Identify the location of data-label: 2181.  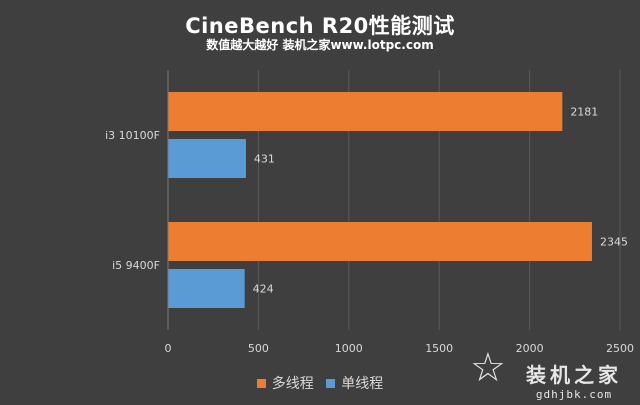
(584, 112).